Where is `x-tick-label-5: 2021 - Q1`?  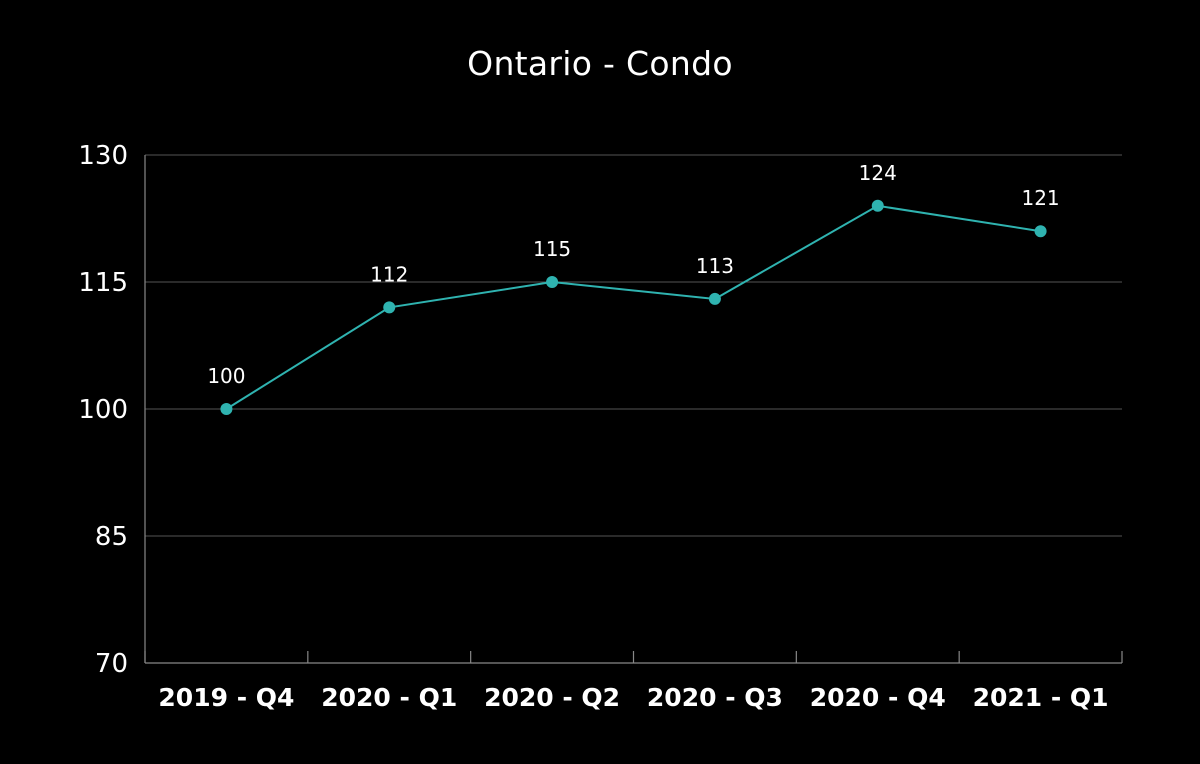 x-tick-label-5: 2021 - Q1 is located at coordinates (1041, 697).